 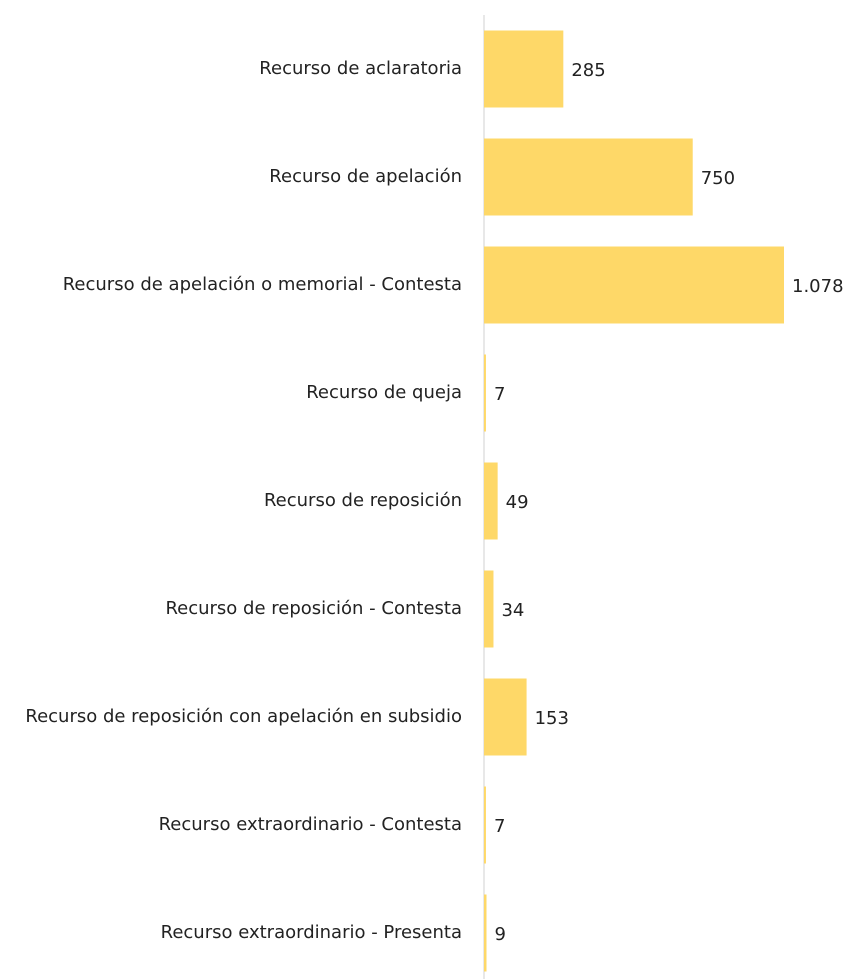 I want to click on category-label: Recurso de aclaratoria, so click(x=360, y=68).